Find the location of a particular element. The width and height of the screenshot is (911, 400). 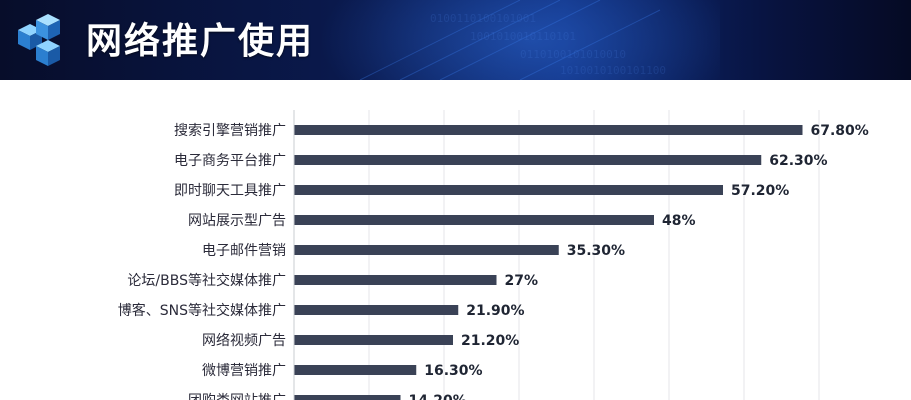

cube-logo-icon is located at coordinates (39, 40).